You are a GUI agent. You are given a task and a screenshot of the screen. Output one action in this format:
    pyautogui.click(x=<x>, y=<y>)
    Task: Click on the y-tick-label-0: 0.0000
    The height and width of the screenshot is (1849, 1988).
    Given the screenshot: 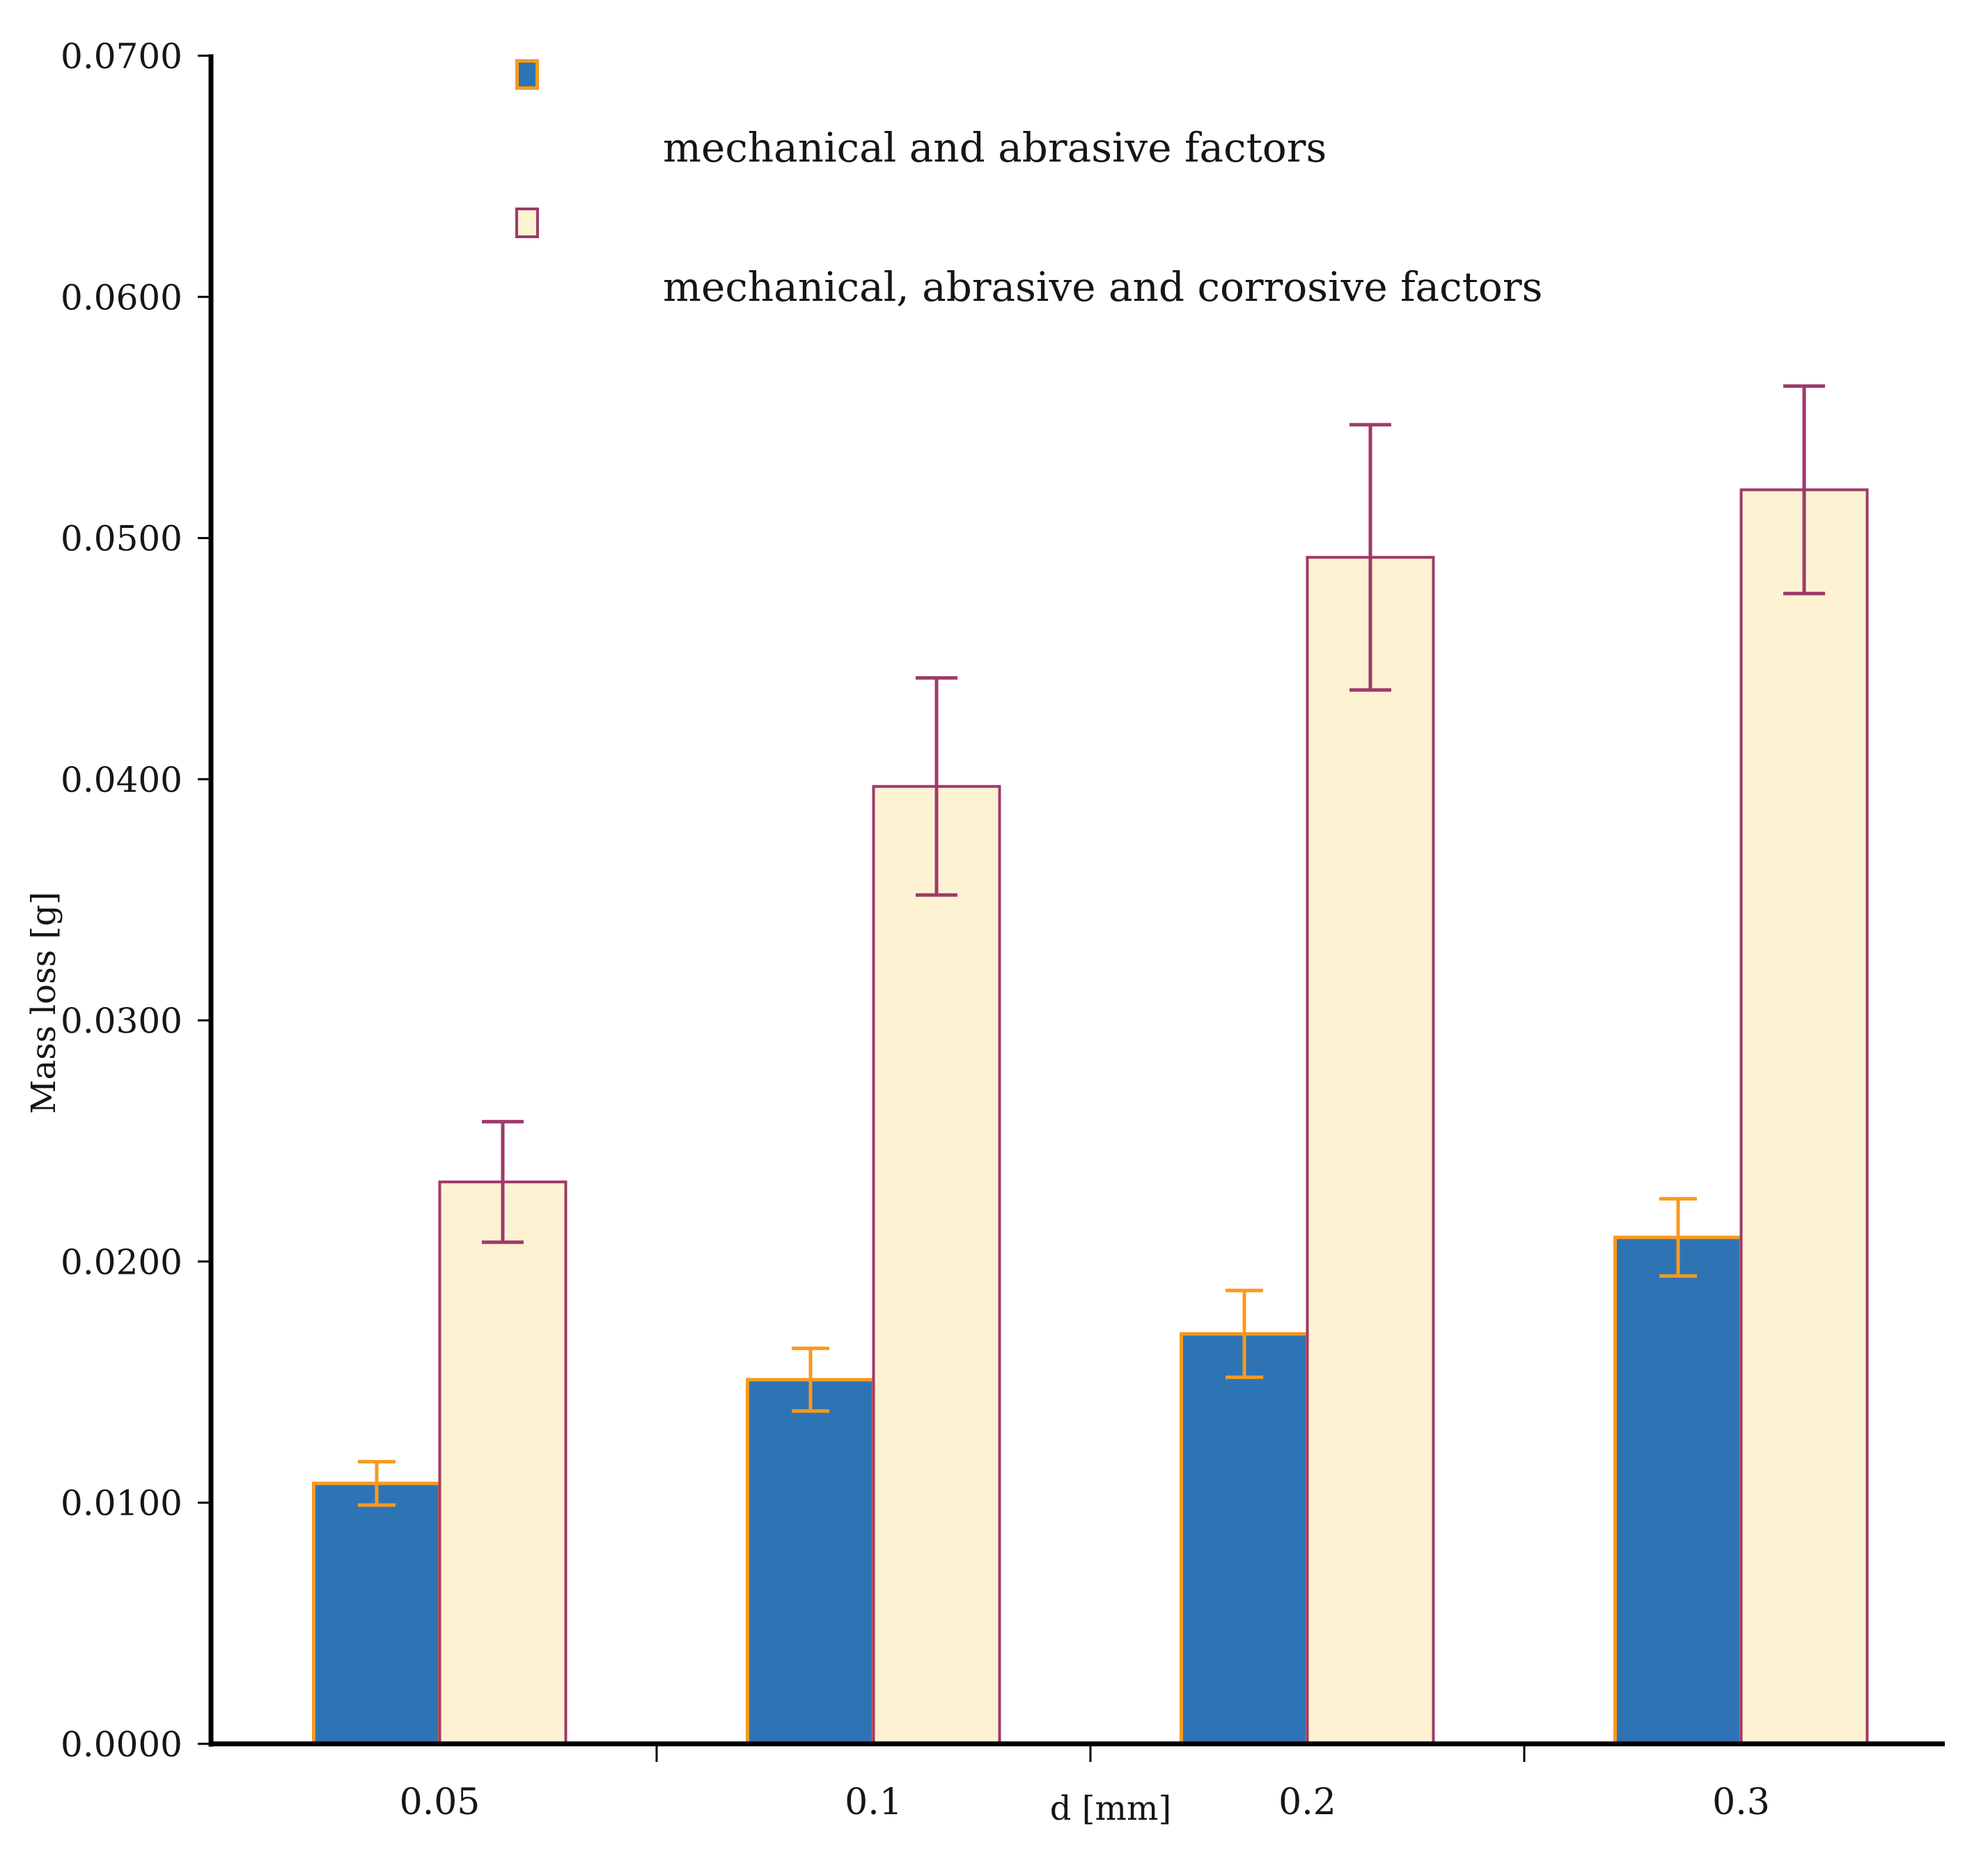 What is the action you would take?
    pyautogui.click(x=121, y=1744)
    